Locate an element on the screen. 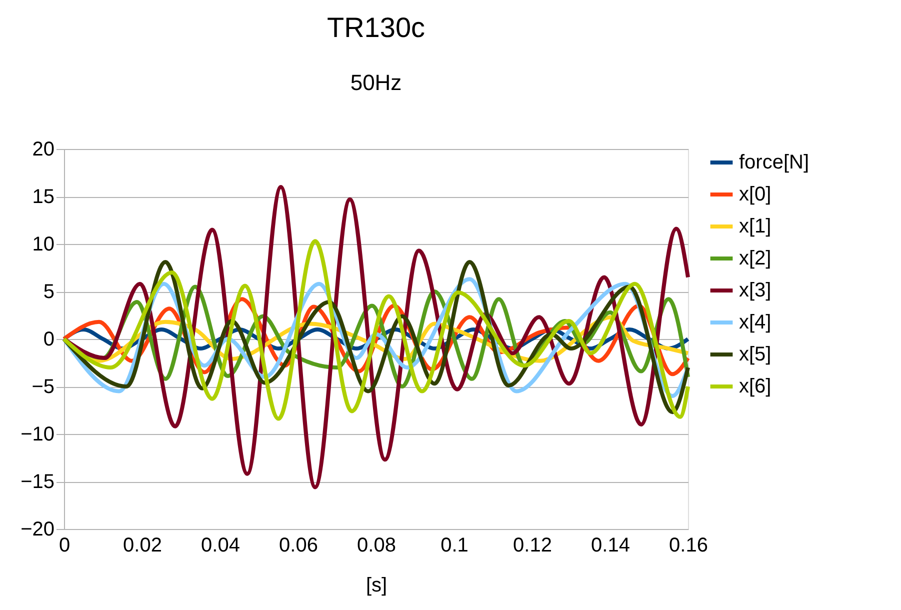  y-tick-label: −20 is located at coordinates (37, 529).